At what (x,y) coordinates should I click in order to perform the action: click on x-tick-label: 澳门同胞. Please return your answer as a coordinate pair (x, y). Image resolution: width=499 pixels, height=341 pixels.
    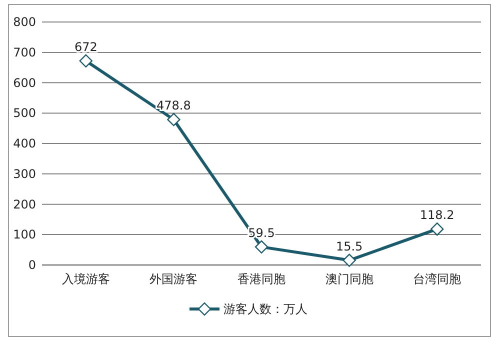
    Looking at the image, I should click on (349, 279).